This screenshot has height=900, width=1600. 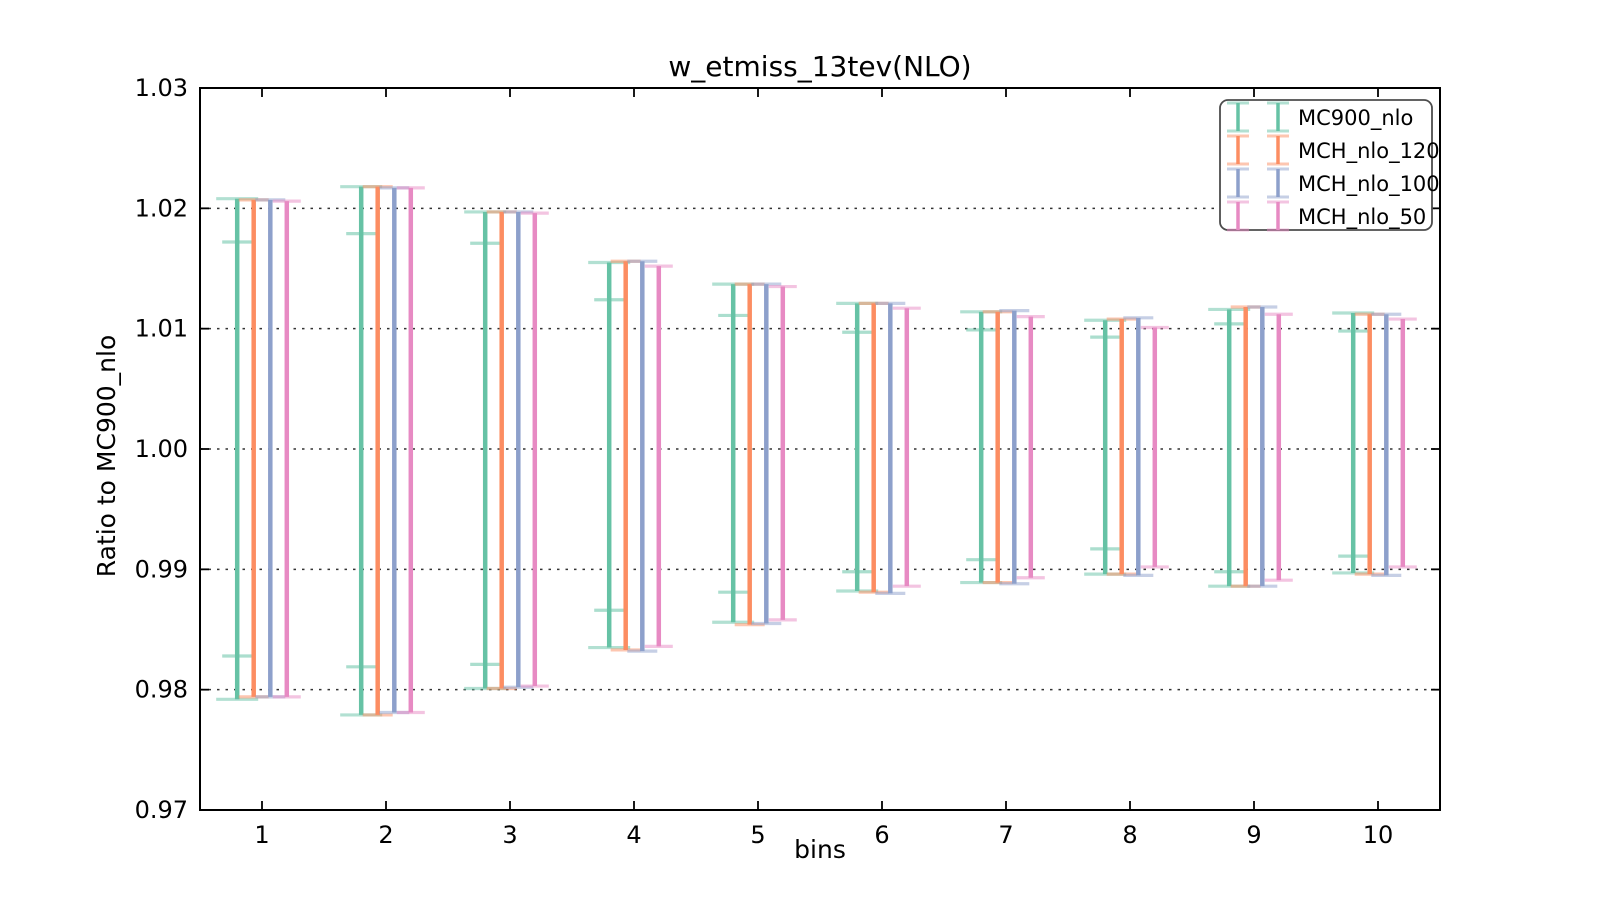 I want to click on legend-label: MC900_nlo, so click(x=1355, y=118).